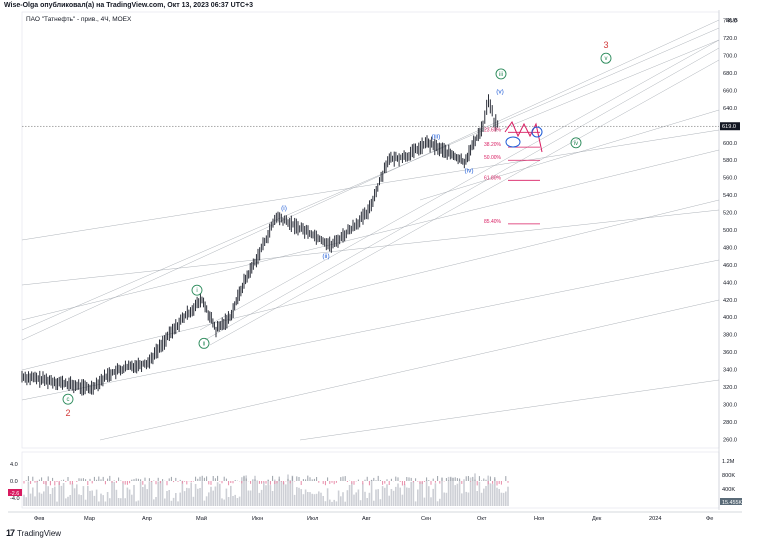 The height and width of the screenshot is (542, 758). Describe the element at coordinates (730, 196) in the screenshot. I see `y-tick-label: 540.0` at that location.